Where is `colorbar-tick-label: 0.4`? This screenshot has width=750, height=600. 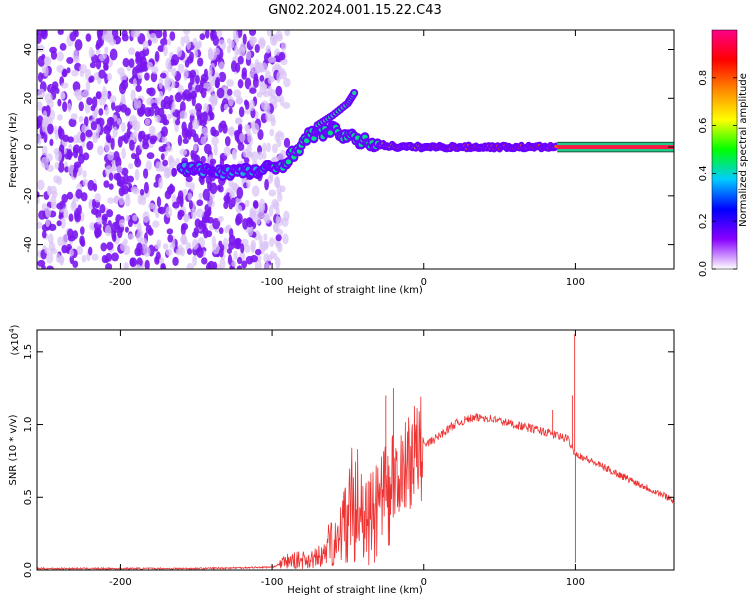 colorbar-tick-label: 0.4 is located at coordinates (703, 173).